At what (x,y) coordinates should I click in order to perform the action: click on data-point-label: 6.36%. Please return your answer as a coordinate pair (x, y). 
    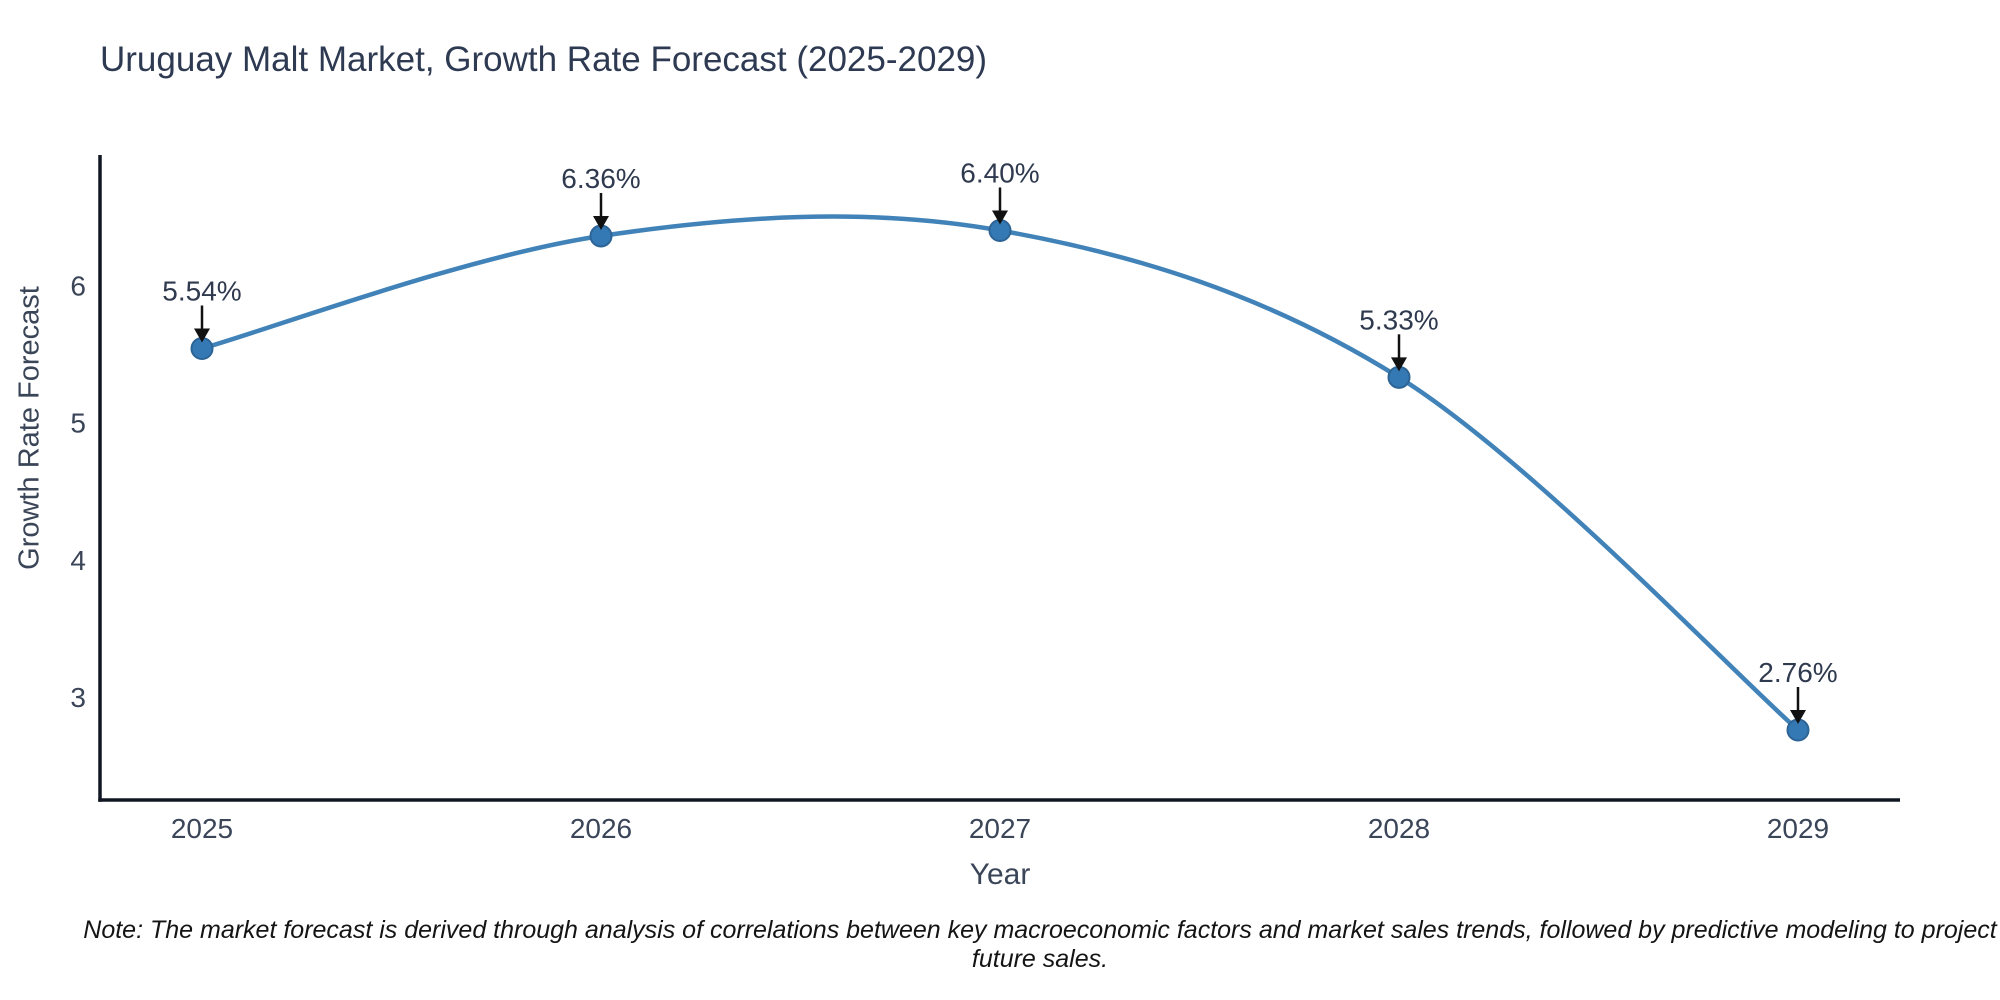
    Looking at the image, I should click on (600, 178).